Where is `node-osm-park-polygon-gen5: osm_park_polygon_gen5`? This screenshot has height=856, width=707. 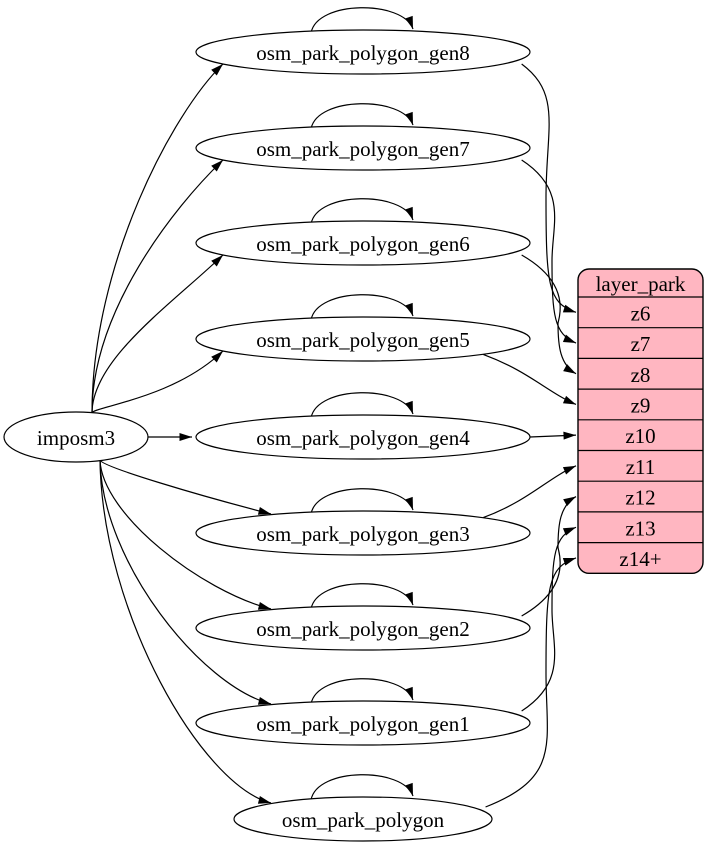 node-osm-park-polygon-gen5: osm_park_polygon_gen5 is located at coordinates (363, 339).